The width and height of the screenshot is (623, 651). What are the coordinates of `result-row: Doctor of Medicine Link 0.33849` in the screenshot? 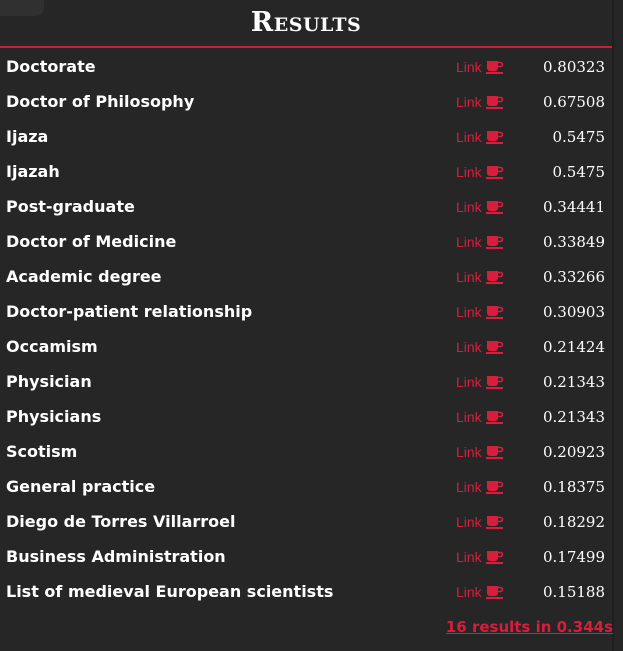 It's located at (306, 242).